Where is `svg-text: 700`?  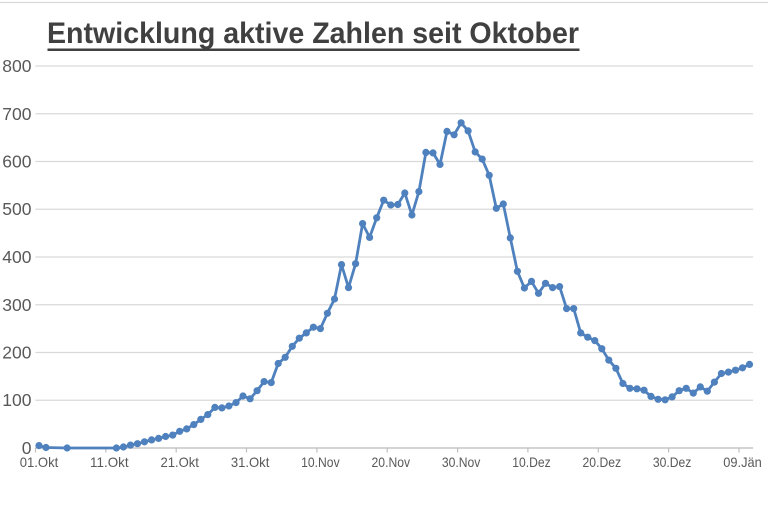 svg-text: 700 is located at coordinates (16, 114).